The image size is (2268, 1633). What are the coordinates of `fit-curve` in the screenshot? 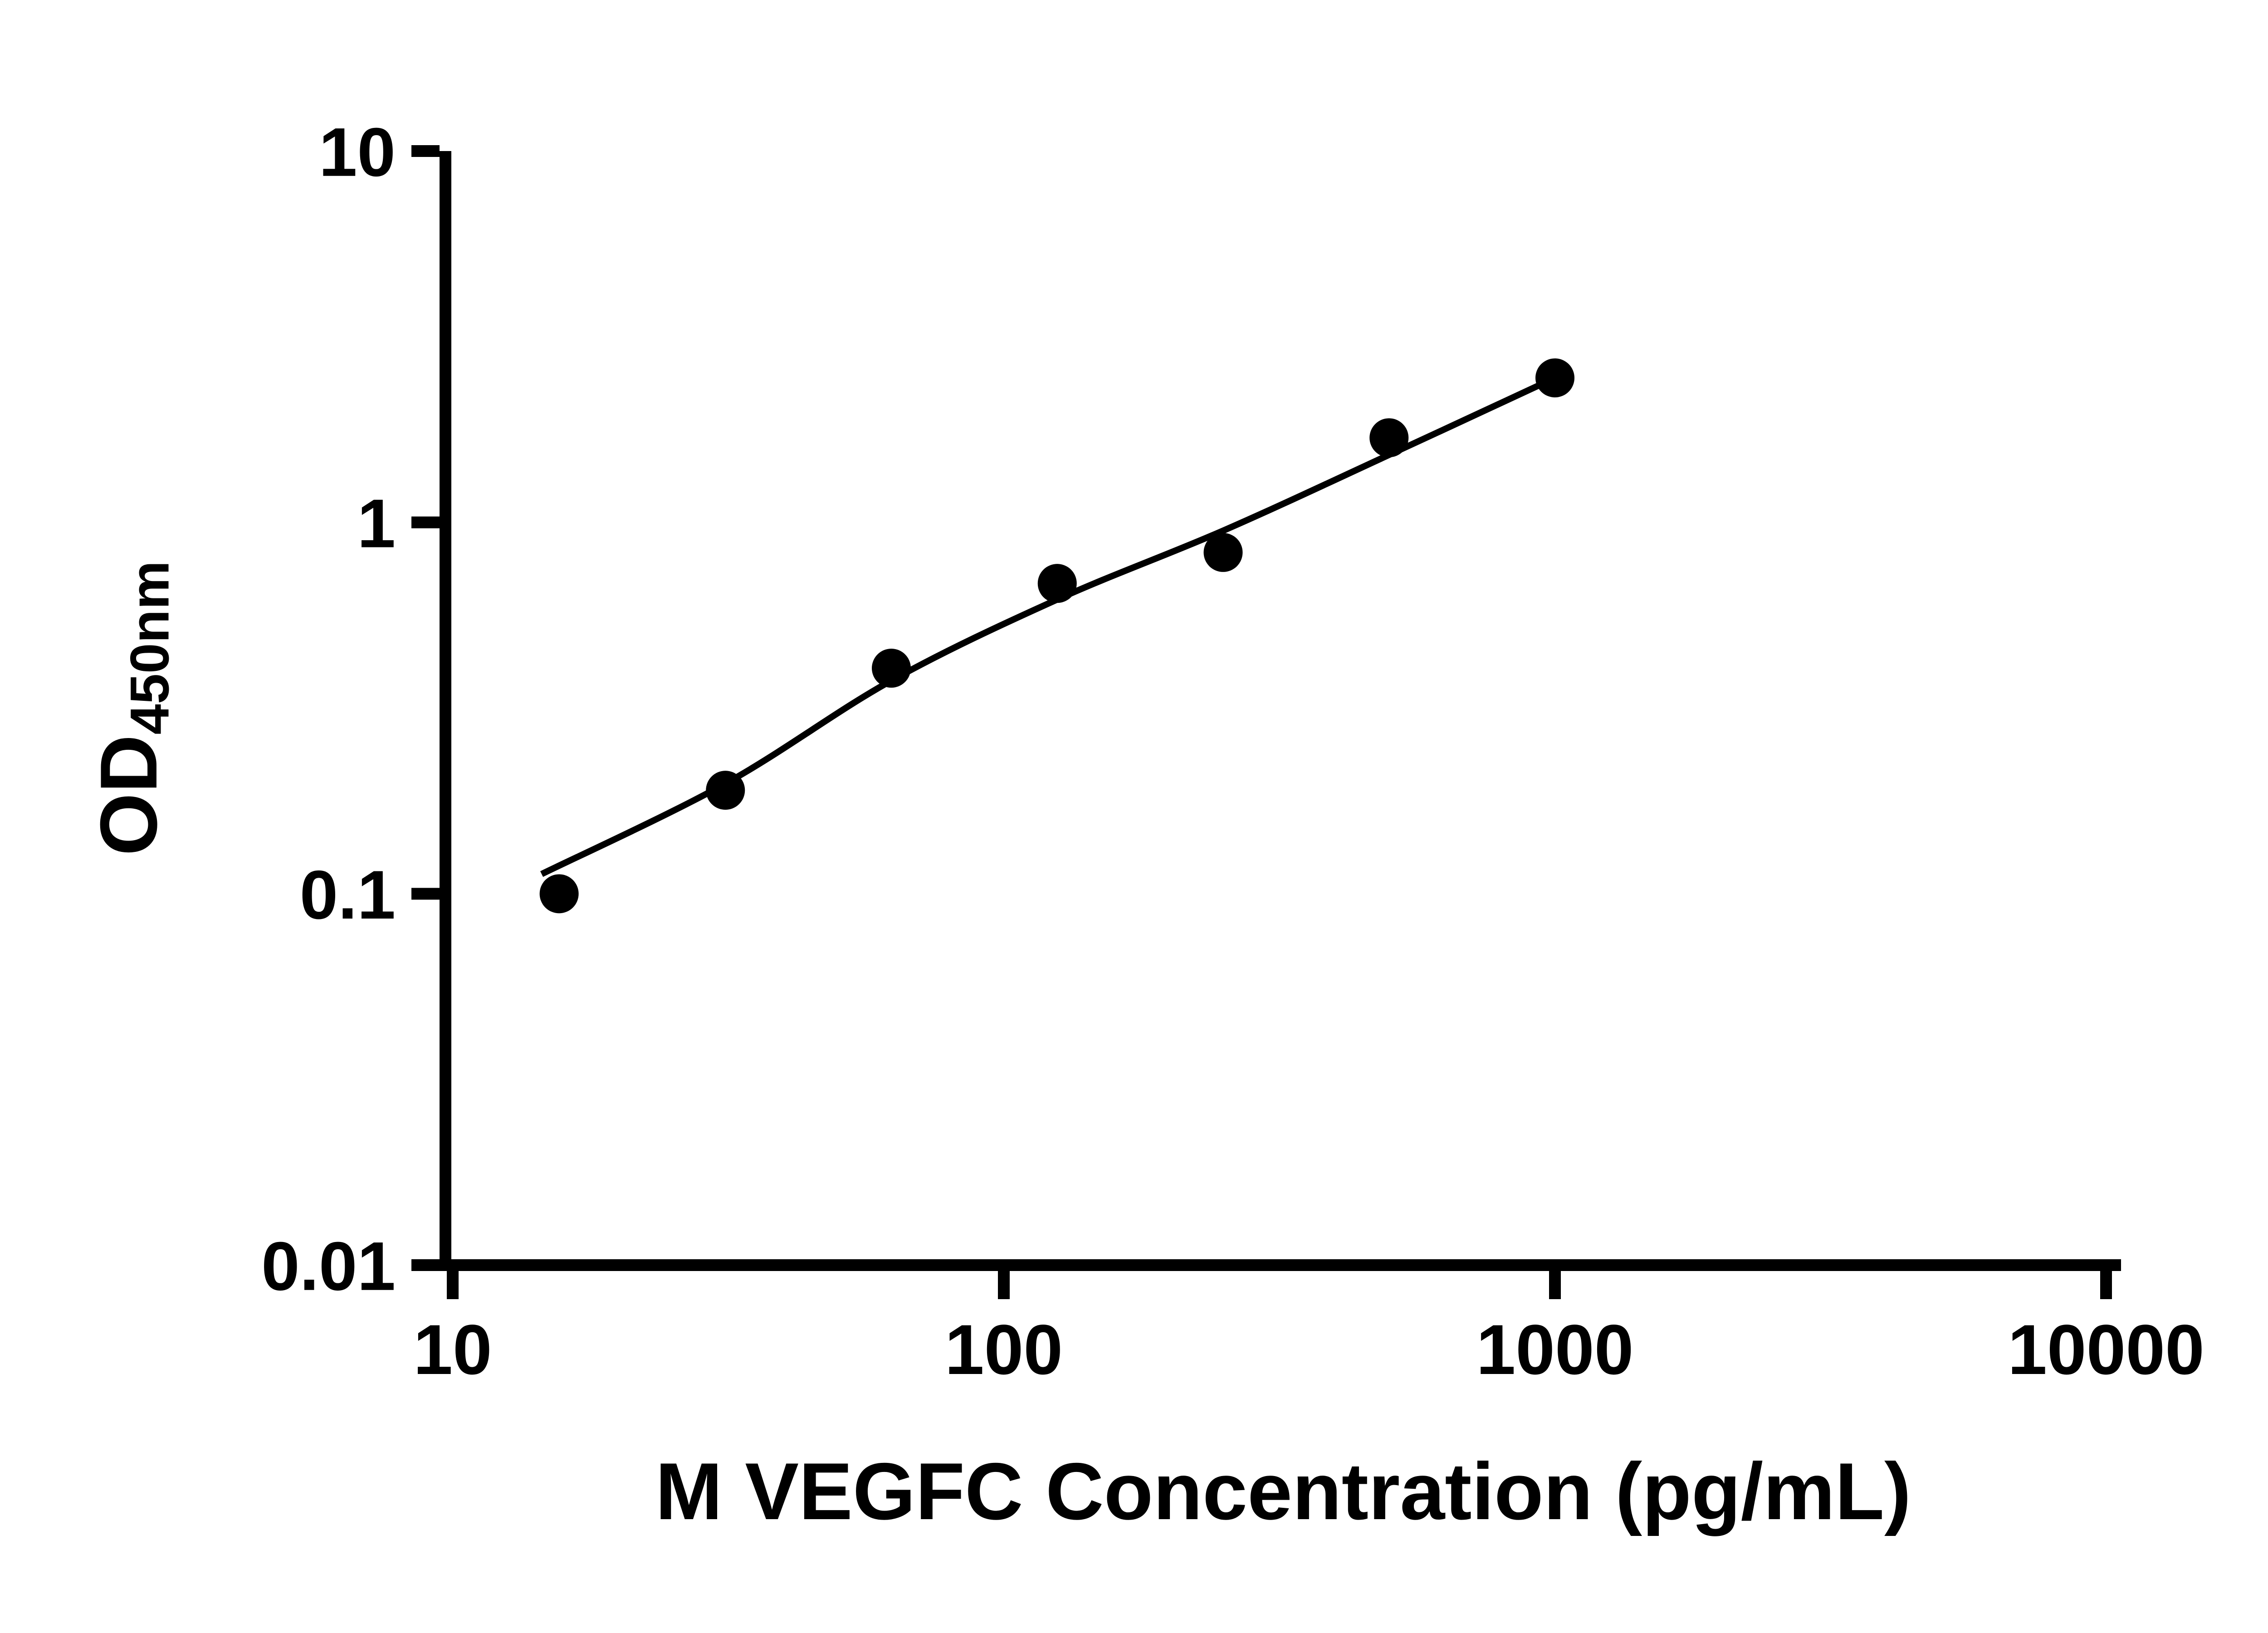 It's located at (1048, 626).